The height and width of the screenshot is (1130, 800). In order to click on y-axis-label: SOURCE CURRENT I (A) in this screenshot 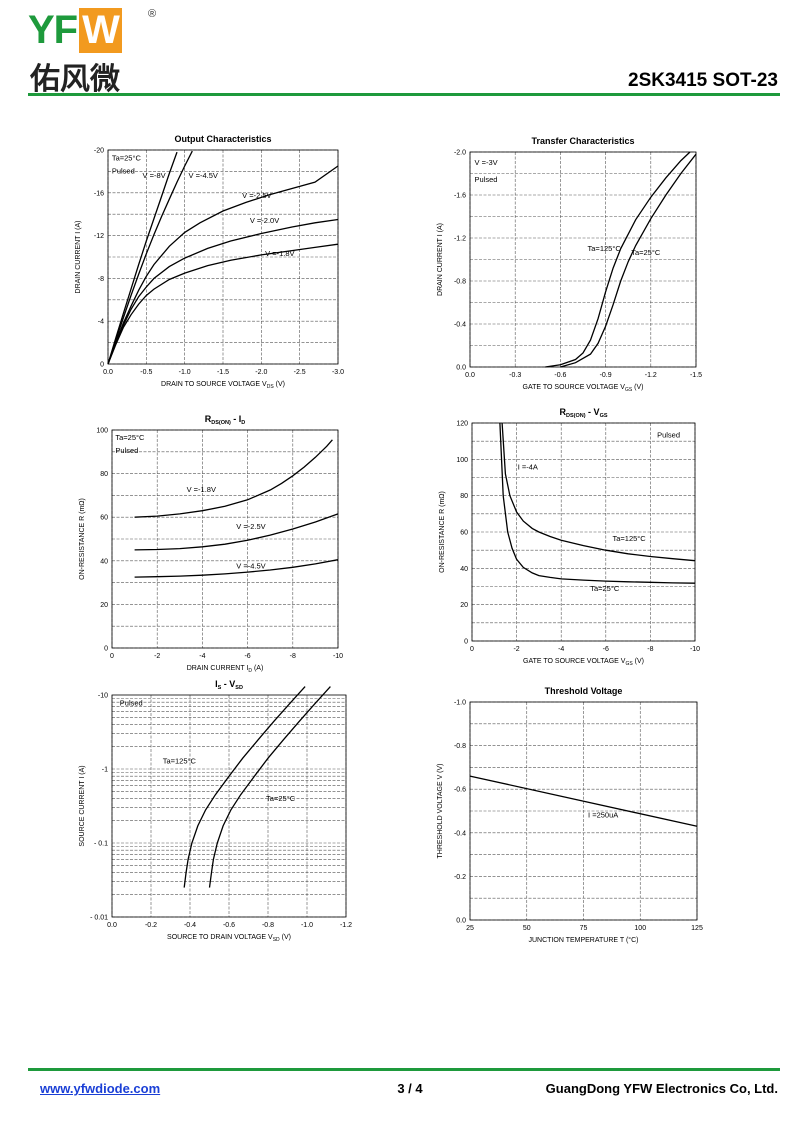, I will do `click(82, 805)`.